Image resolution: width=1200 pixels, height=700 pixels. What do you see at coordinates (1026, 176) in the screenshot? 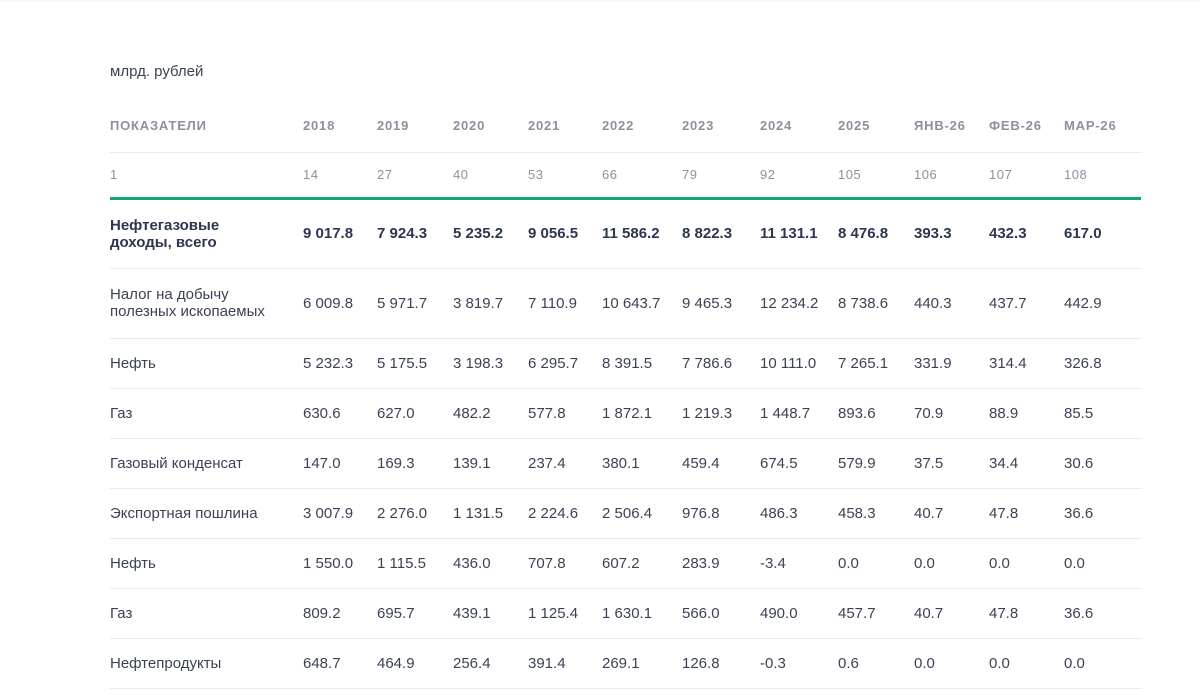
I see `column-code: 107` at bounding box center [1026, 176].